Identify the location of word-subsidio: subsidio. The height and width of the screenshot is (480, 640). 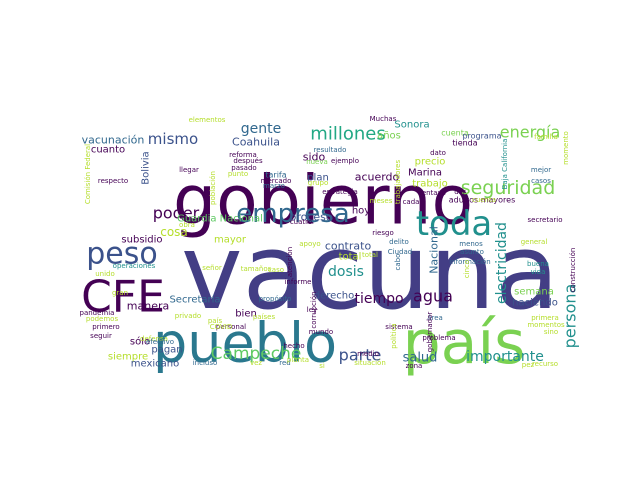
(141, 240).